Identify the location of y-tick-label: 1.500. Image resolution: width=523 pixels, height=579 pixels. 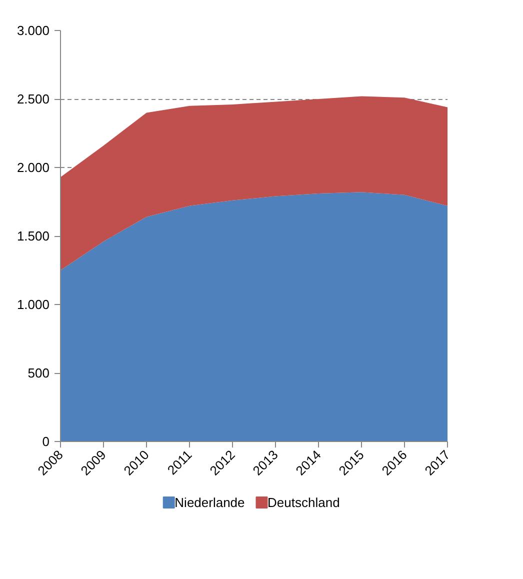
(33, 236).